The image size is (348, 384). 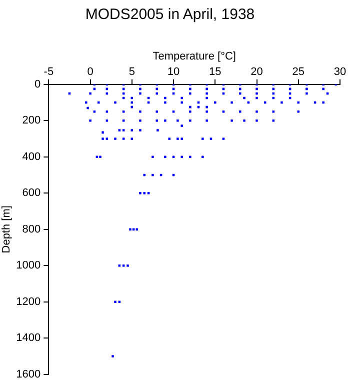 I want to click on x-tick-label: 15, so click(x=215, y=72).